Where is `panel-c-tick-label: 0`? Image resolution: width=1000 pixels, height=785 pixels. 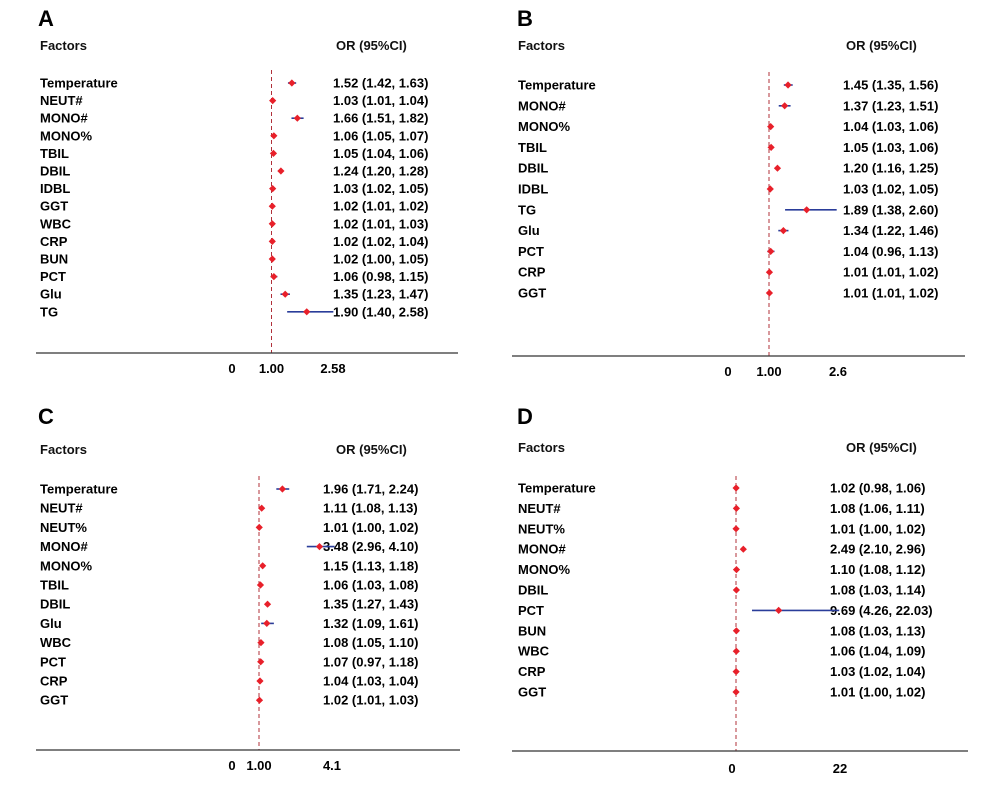 panel-c-tick-label: 0 is located at coordinates (231, 765).